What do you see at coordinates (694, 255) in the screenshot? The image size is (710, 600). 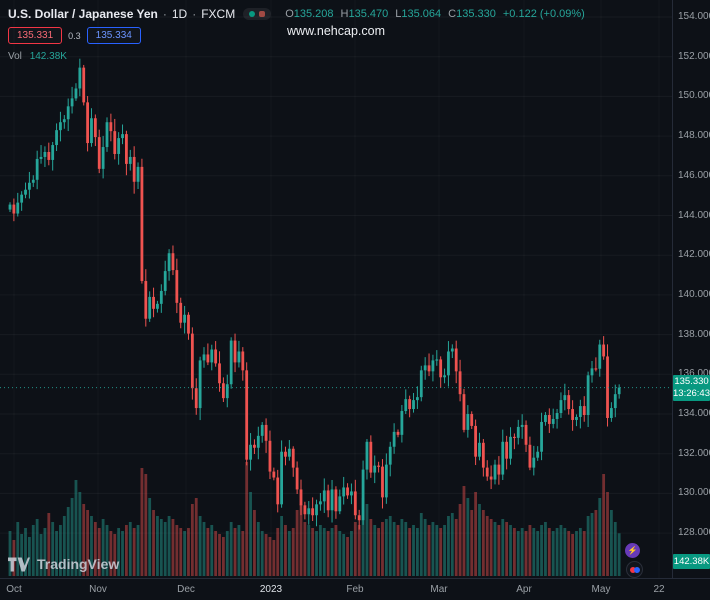 I see `price-axis-label: 142.000` at bounding box center [694, 255].